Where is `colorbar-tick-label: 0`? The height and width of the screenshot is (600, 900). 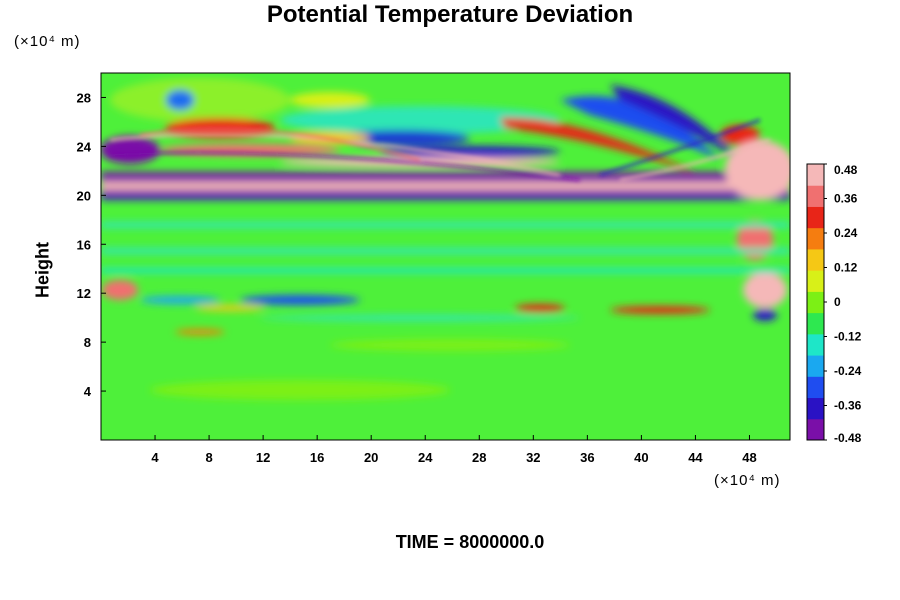 colorbar-tick-label: 0 is located at coordinates (837, 302).